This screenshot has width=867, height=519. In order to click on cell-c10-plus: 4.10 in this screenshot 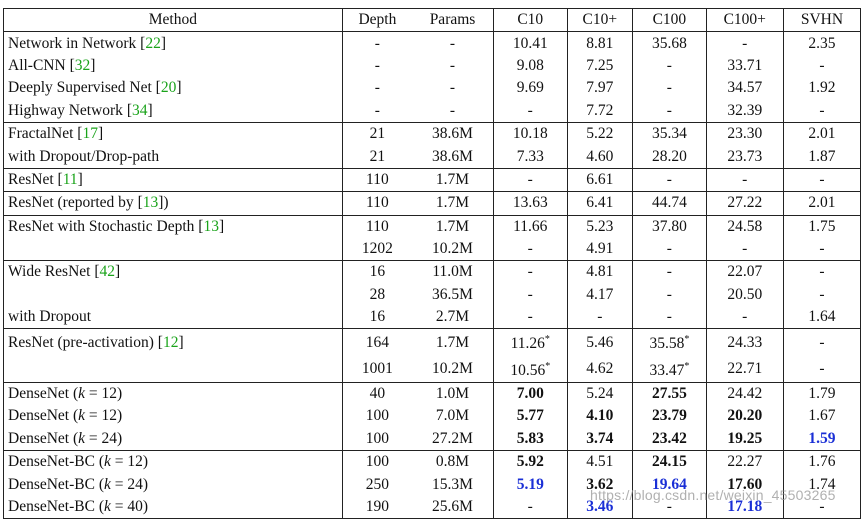, I will do `click(599, 416)`.